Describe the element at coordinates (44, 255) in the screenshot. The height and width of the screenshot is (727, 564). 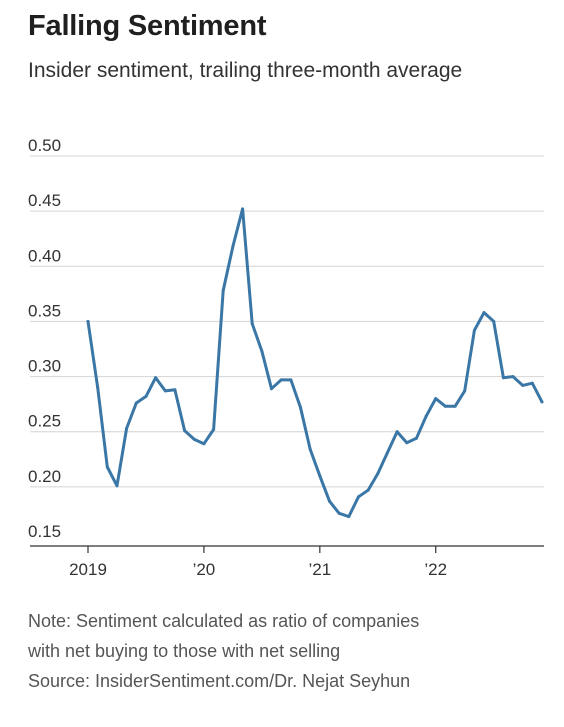
I see `y-tick-label: 0.40` at that location.